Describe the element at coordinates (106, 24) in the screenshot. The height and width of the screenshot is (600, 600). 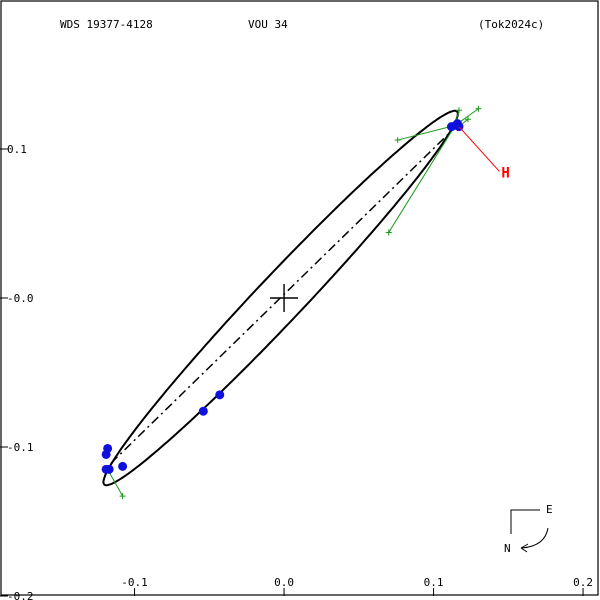
I see `header-wds: WDS 19377-4128` at that location.